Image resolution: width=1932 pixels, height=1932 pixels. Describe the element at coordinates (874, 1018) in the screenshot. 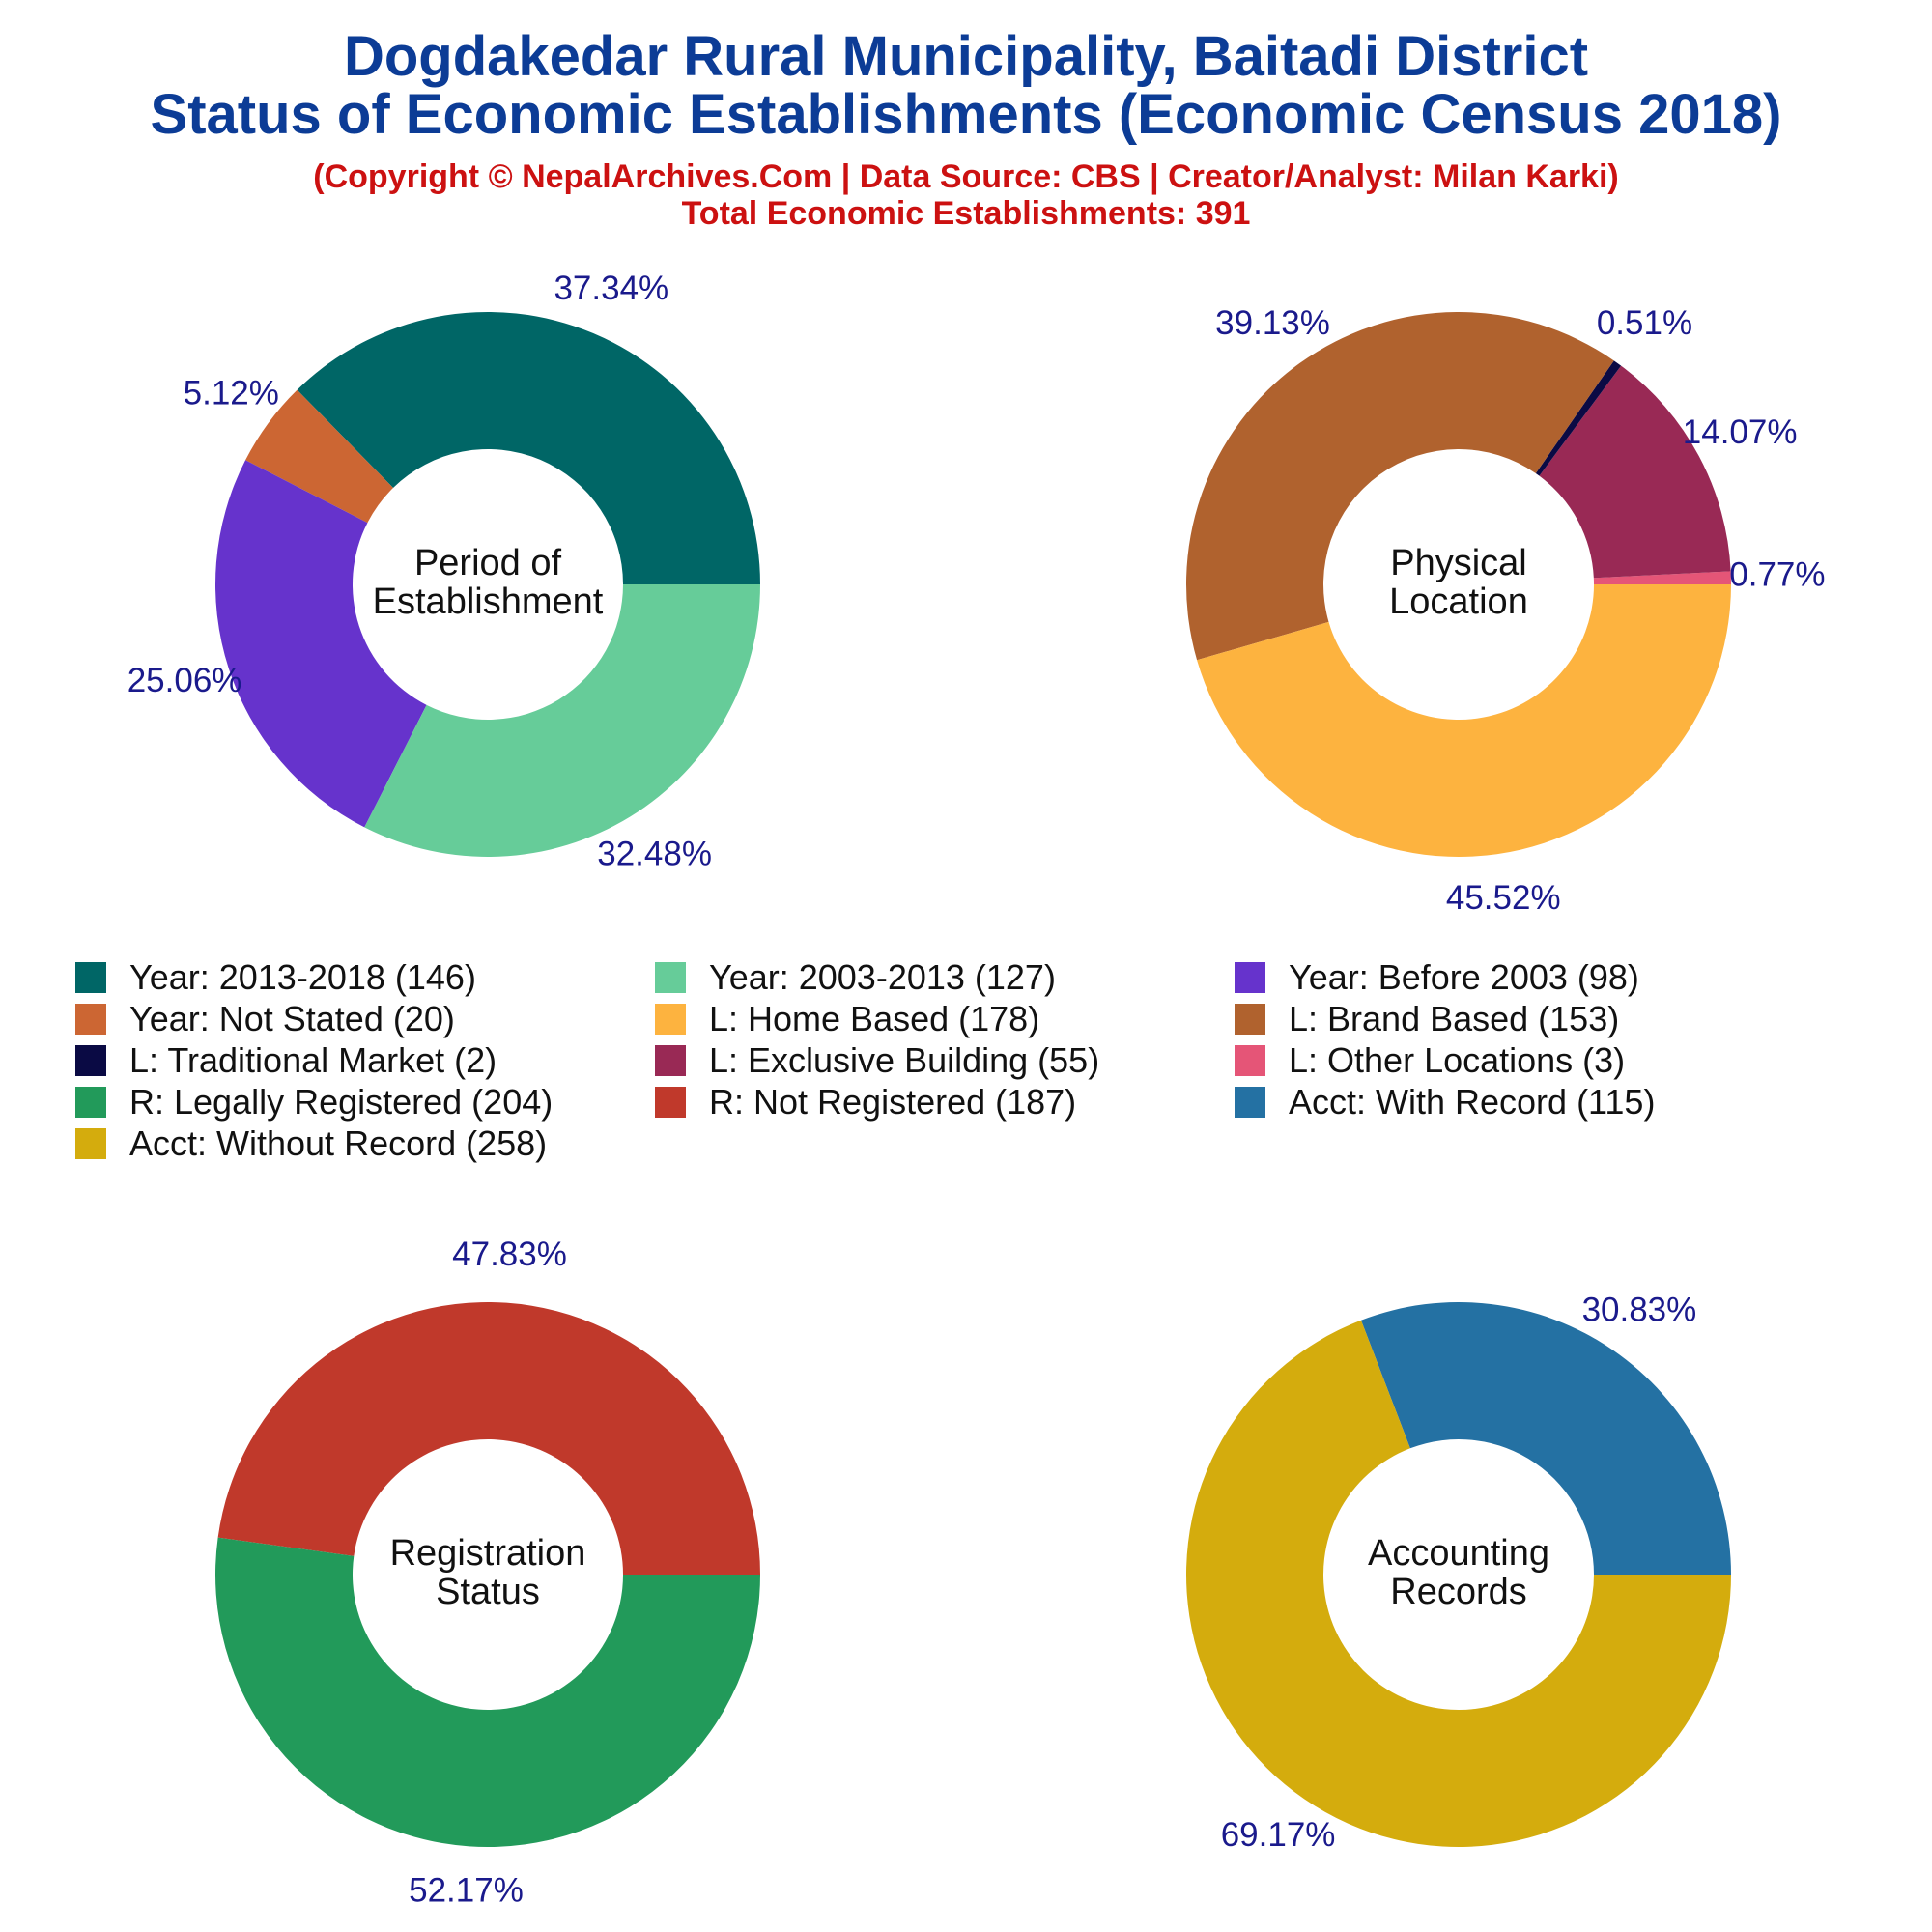

I see `legend-label: L: Home Based (178)` at that location.